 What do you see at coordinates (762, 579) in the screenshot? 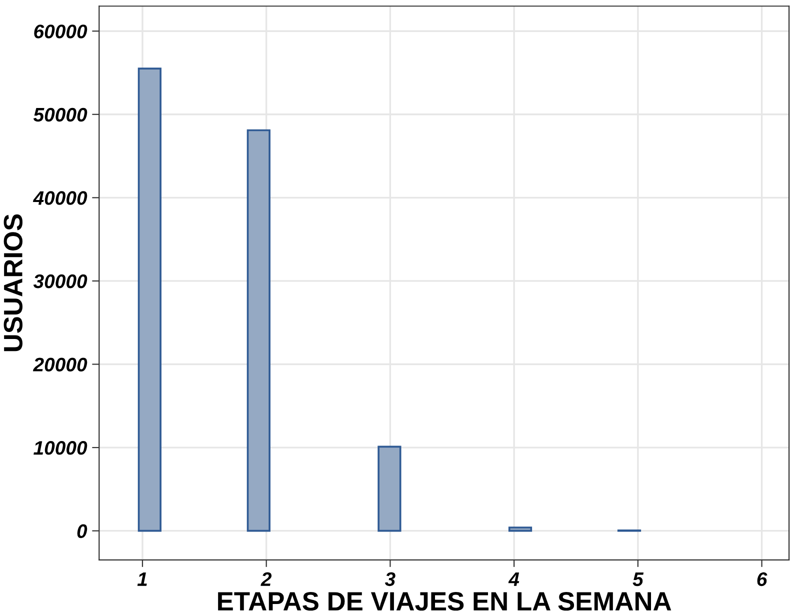
I see `x-tick-label: 6` at bounding box center [762, 579].